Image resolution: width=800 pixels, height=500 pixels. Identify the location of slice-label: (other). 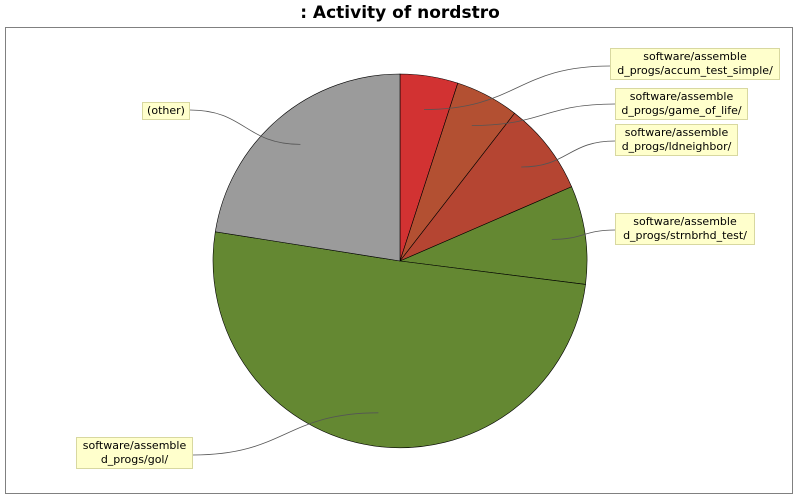
(166, 111).